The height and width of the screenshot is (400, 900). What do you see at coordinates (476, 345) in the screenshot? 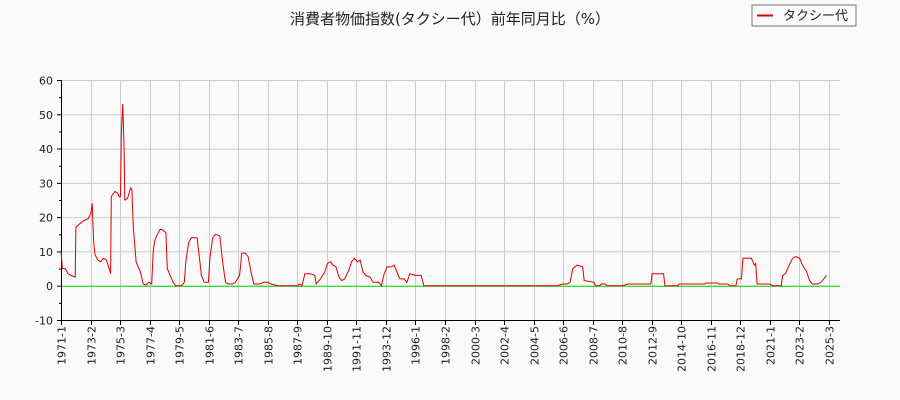
I see `x-tick-label: 2000-3` at bounding box center [476, 345].